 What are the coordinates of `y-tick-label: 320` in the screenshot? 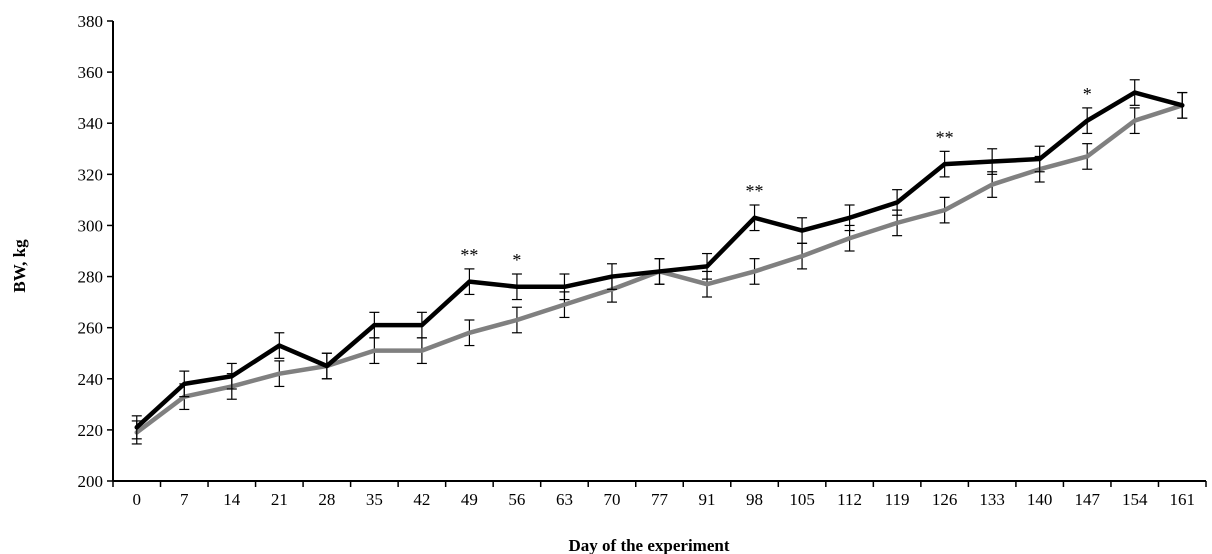 It's located at (91, 174).